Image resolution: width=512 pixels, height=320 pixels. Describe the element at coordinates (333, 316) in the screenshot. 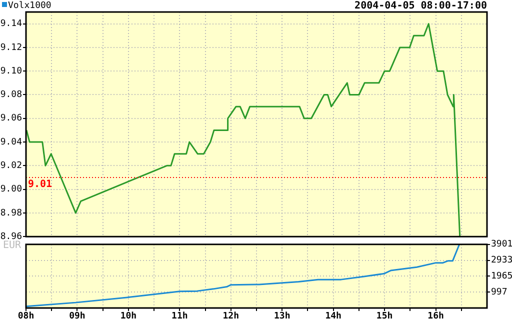

I see `x-tick-label: 14h` at that location.